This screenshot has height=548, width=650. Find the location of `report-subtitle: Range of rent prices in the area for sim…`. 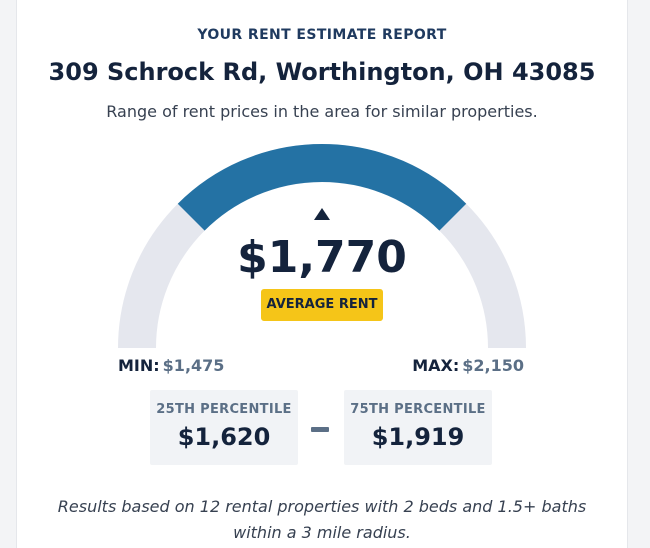

report-subtitle: Range of rent prices in the area for sim… is located at coordinates (322, 111).